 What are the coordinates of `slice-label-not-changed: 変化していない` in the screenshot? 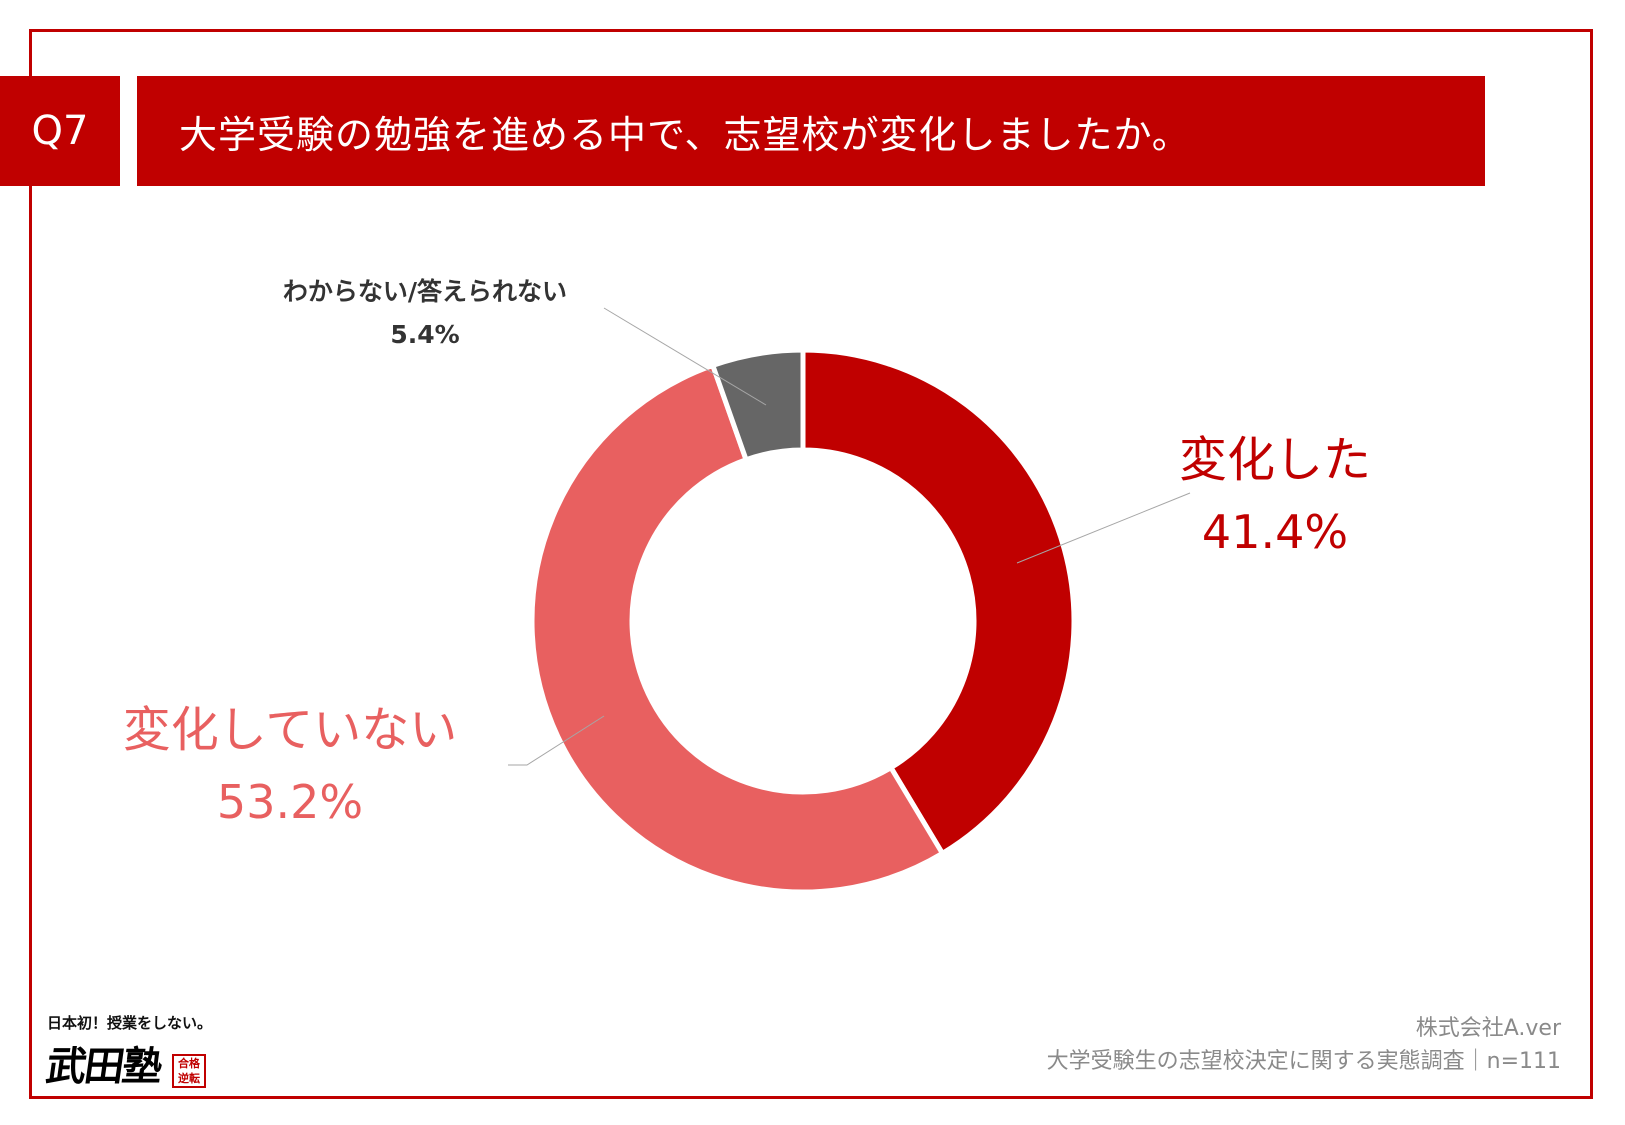 It's located at (290, 730).